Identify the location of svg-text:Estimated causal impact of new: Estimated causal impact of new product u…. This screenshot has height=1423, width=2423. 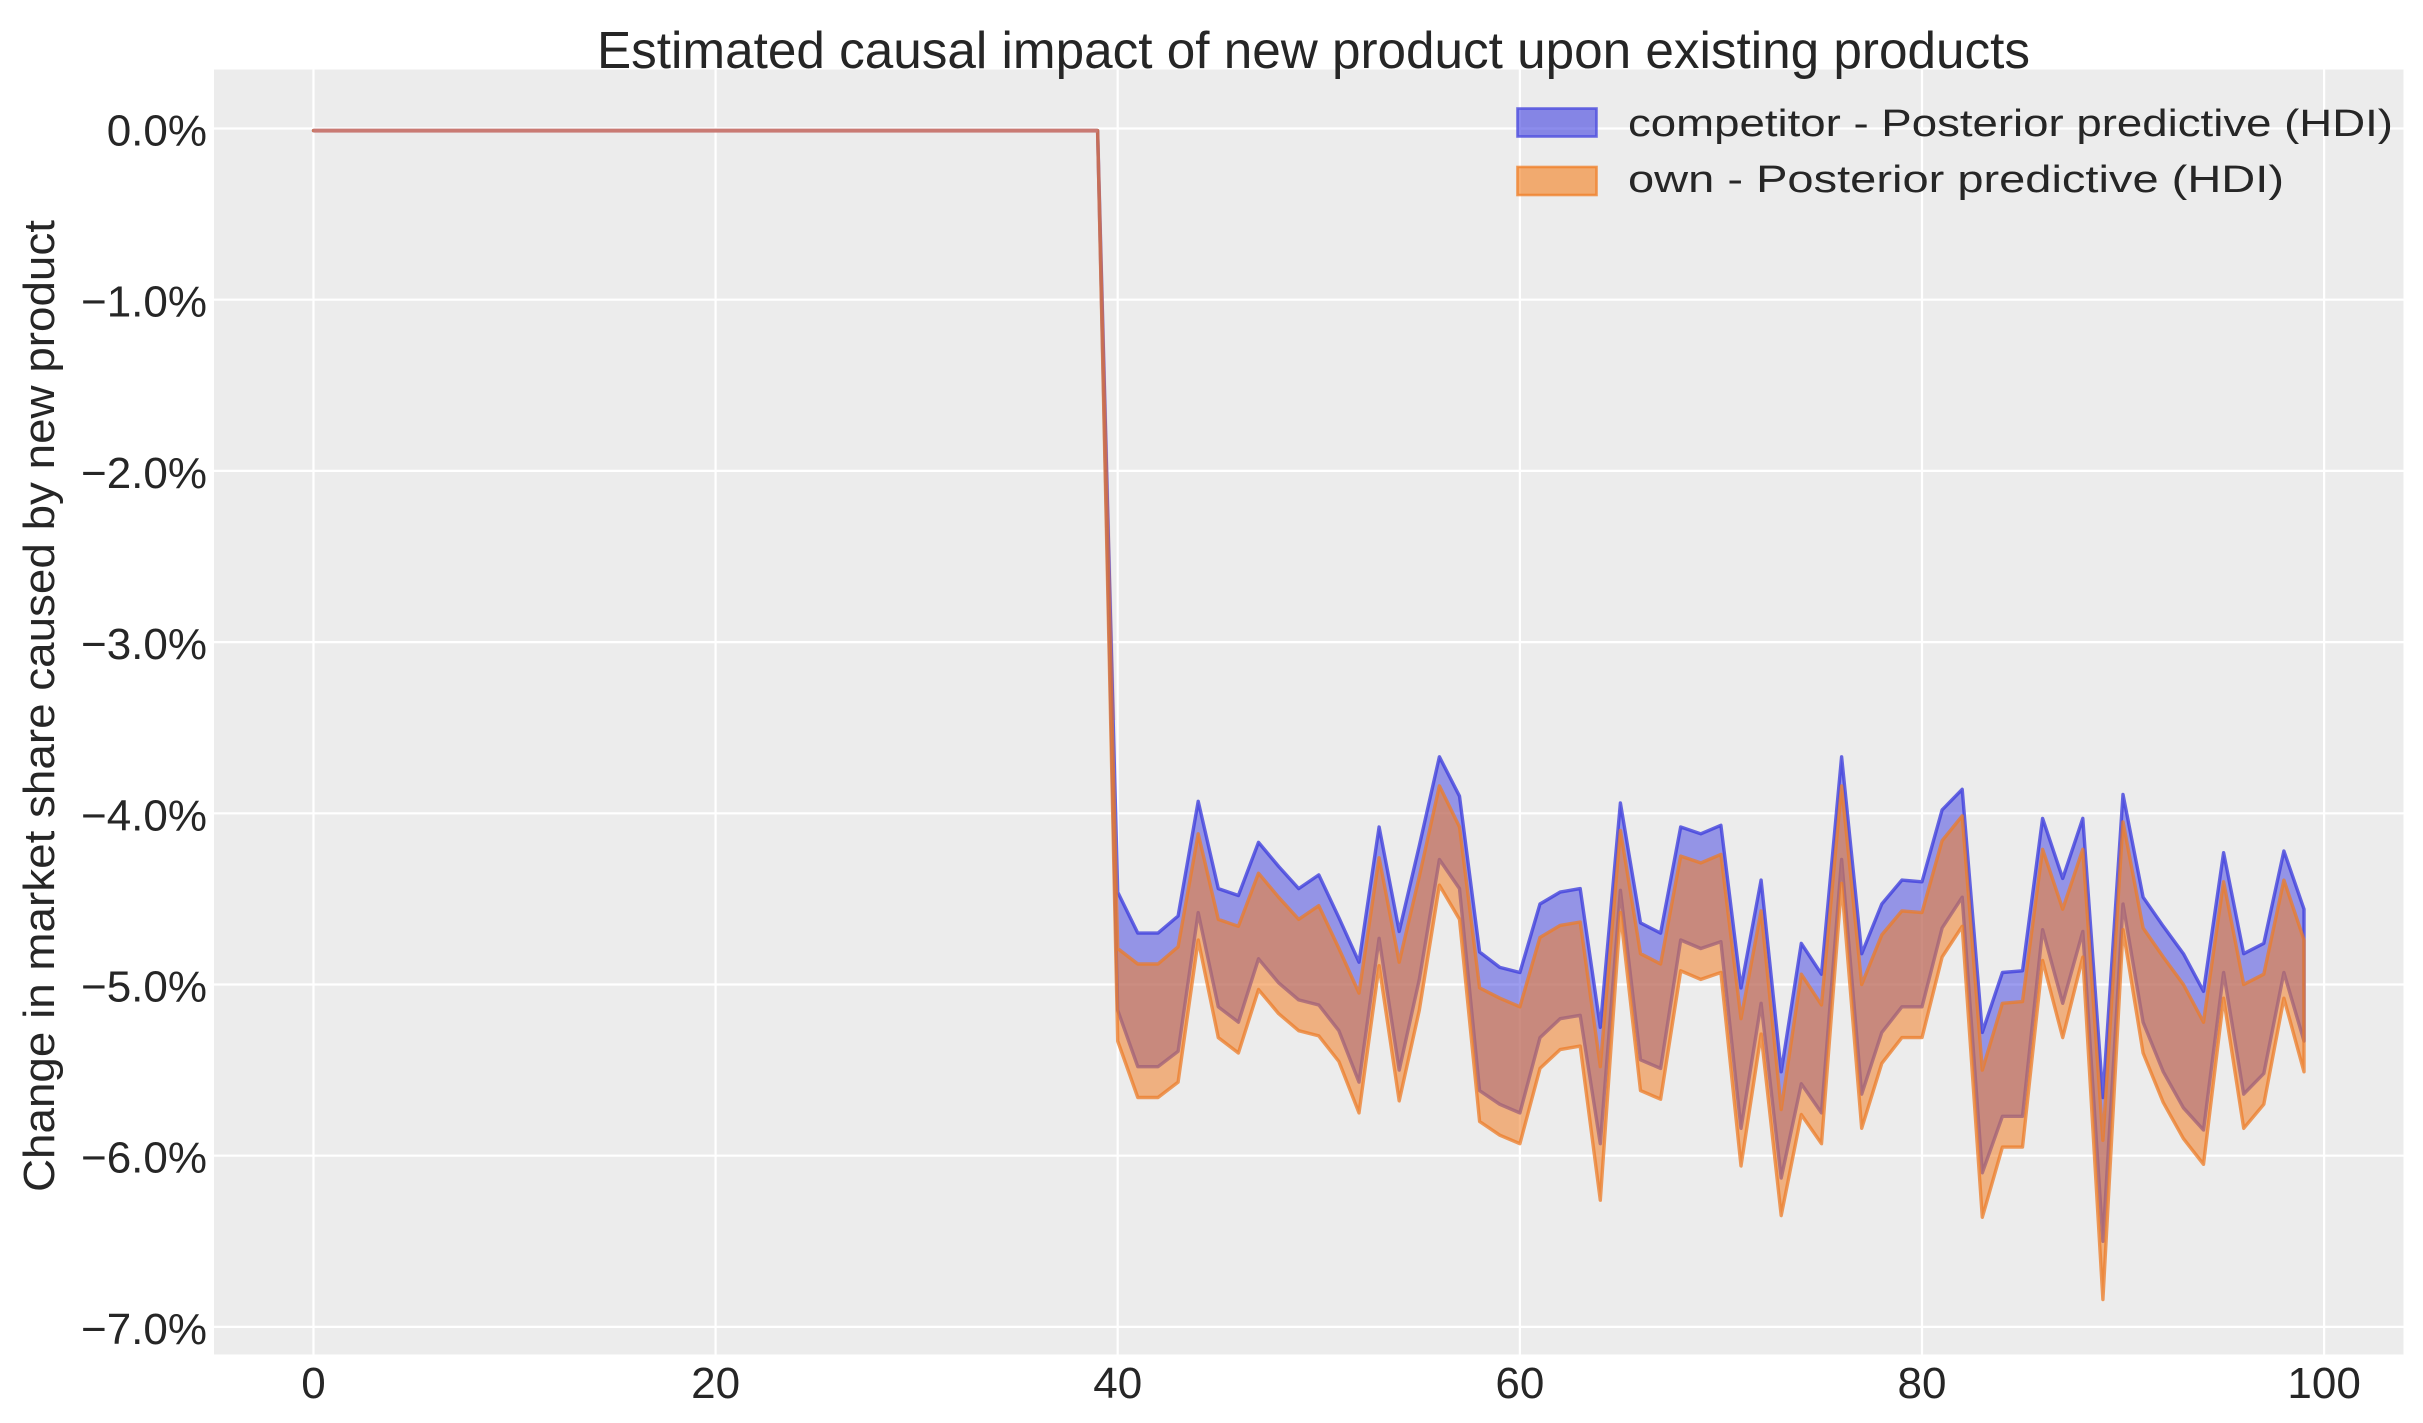
(1313, 51).